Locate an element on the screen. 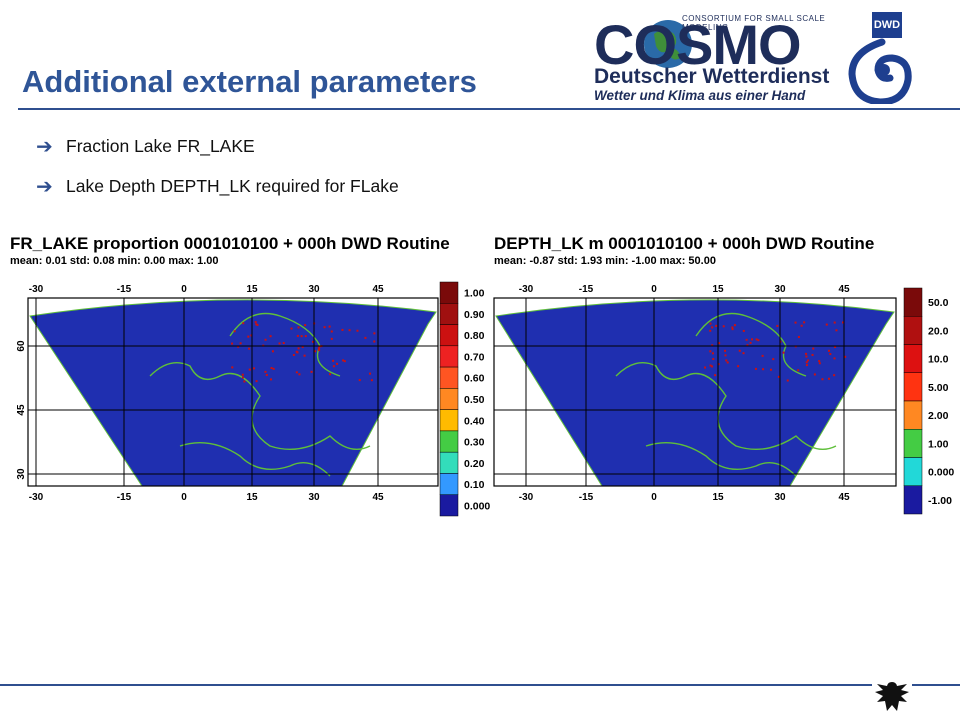 The height and width of the screenshot is (725, 960). x-tick-label-top: 45 is located at coordinates (378, 289).